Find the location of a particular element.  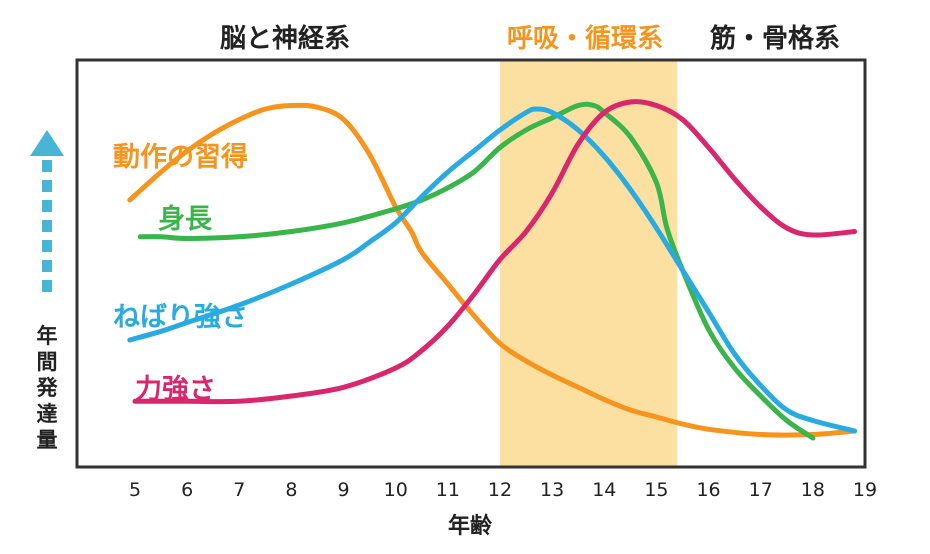

highlight-band-layer is located at coordinates (589, 263).